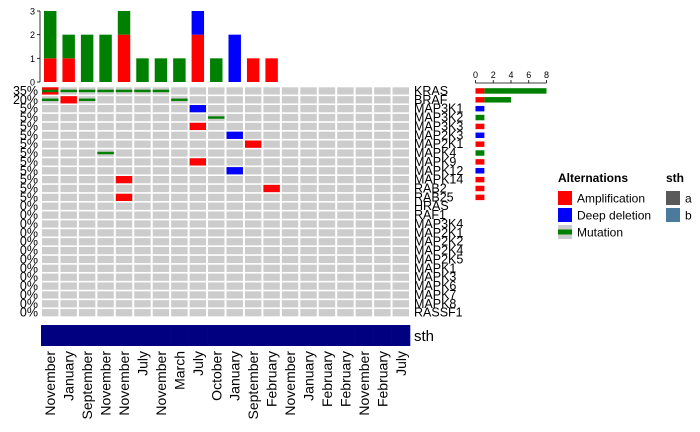 This screenshot has height=432, width=700. What do you see at coordinates (435, 153) in the screenshot?
I see `gene-label: MAPK4` at bounding box center [435, 153].